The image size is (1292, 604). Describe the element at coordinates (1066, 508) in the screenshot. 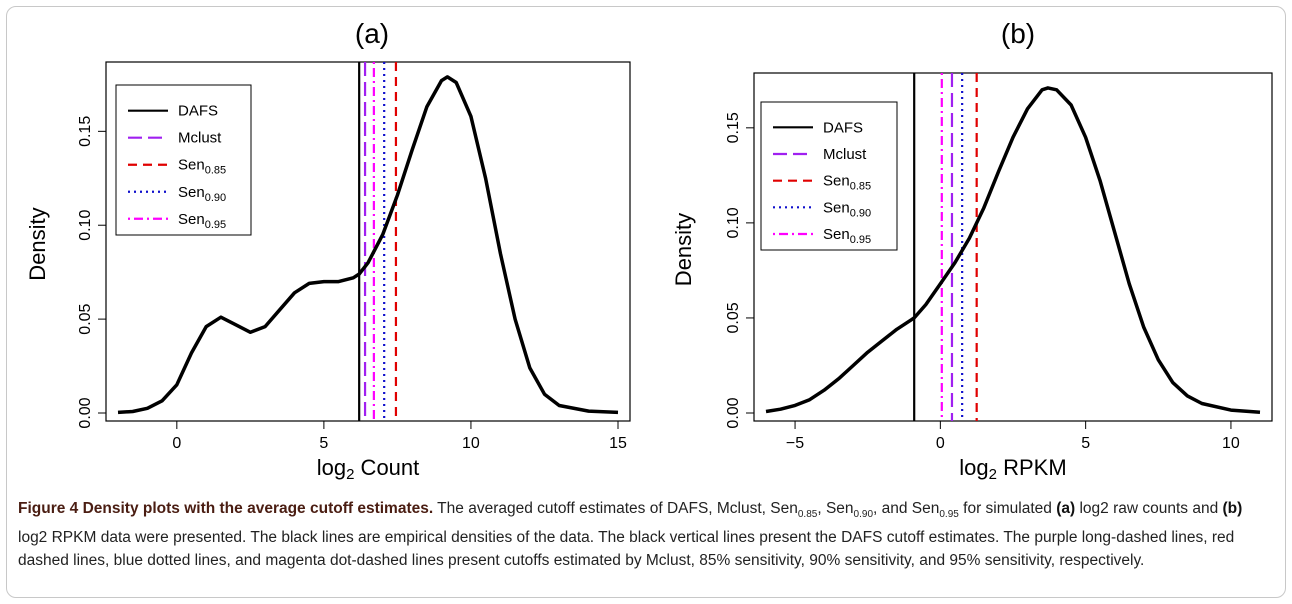

I see `caption-ref-a: (a)` at that location.